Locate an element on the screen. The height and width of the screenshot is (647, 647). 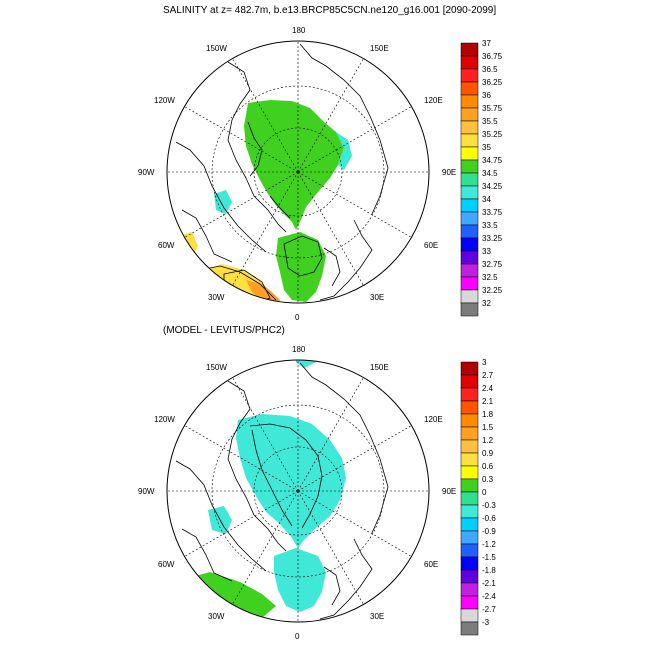
top-colorbar-label-13: 33.75 is located at coordinates (492, 212).